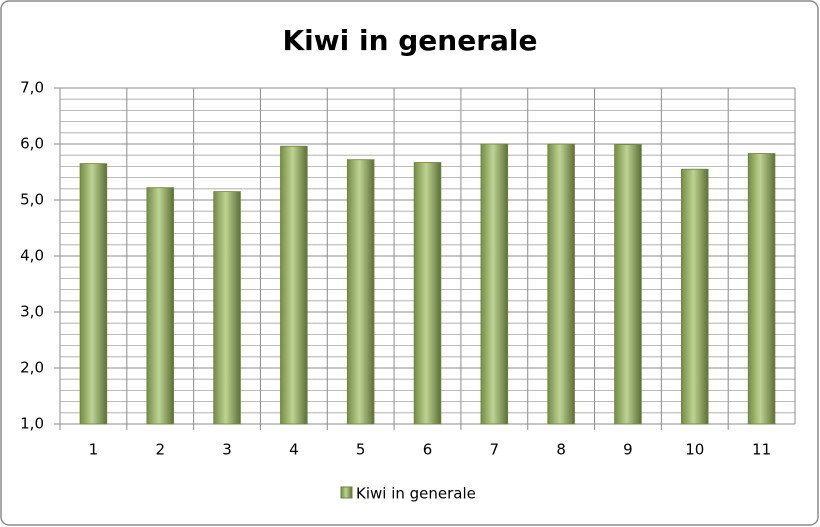 This screenshot has width=820, height=527. I want to click on x-tick-label: 8, so click(561, 450).